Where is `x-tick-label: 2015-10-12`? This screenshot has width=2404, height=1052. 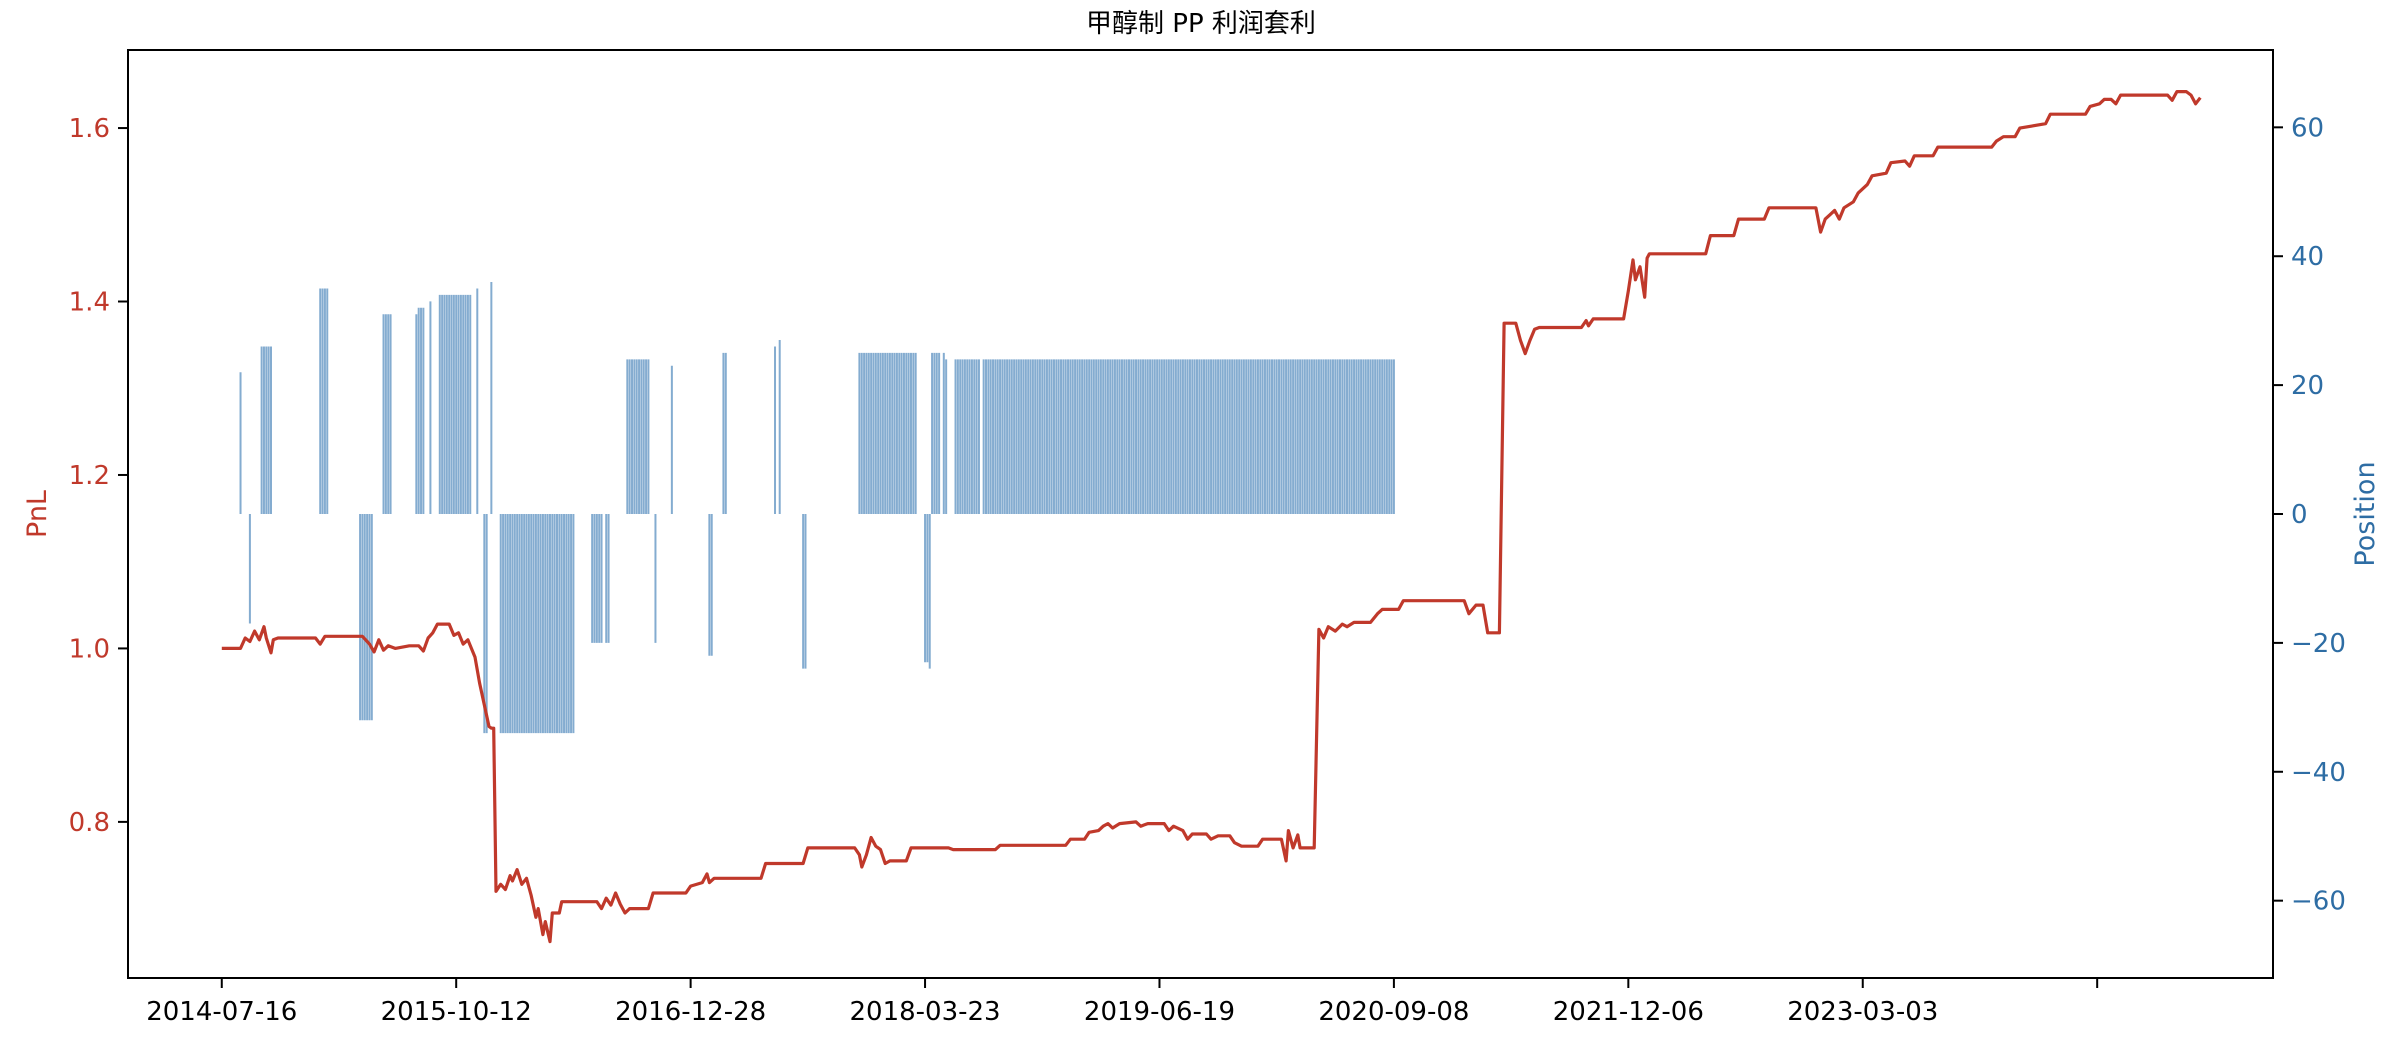 x-tick-label: 2015-10-12 is located at coordinates (456, 1012).